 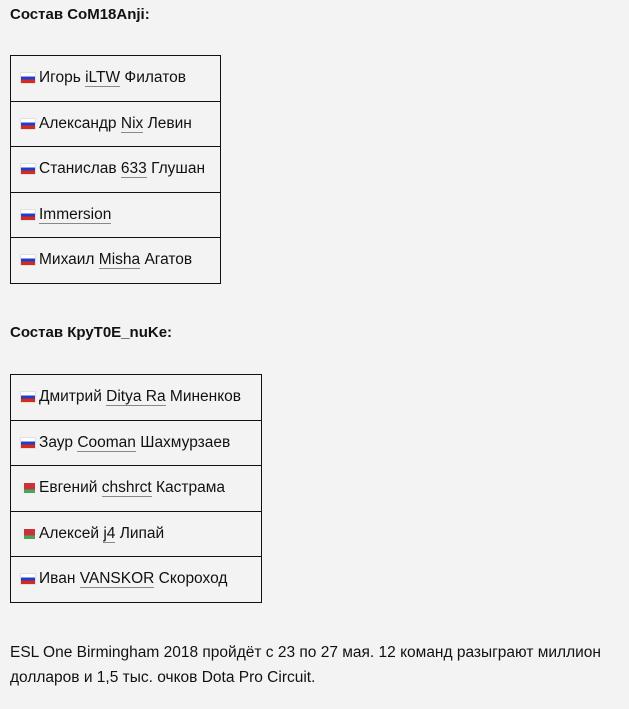 I want to click on table-row: Евгений chshrct Кастрама, so click(x=136, y=488).